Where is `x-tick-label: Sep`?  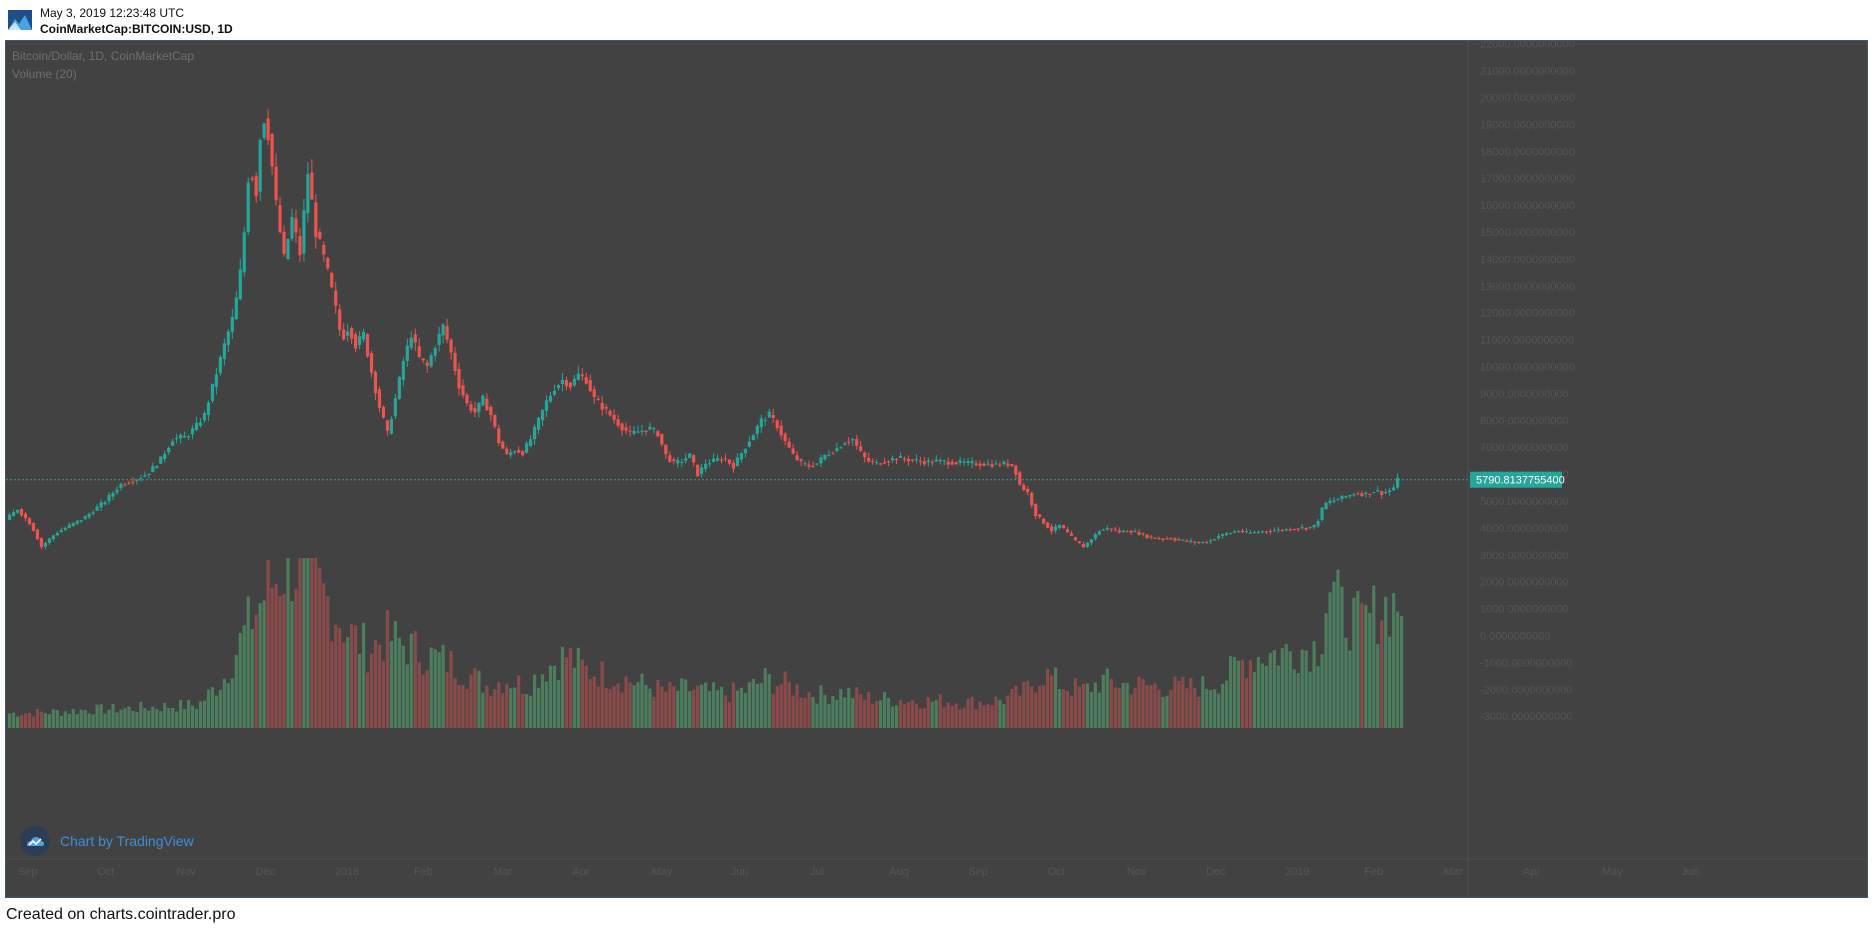 x-tick-label: Sep is located at coordinates (28, 872).